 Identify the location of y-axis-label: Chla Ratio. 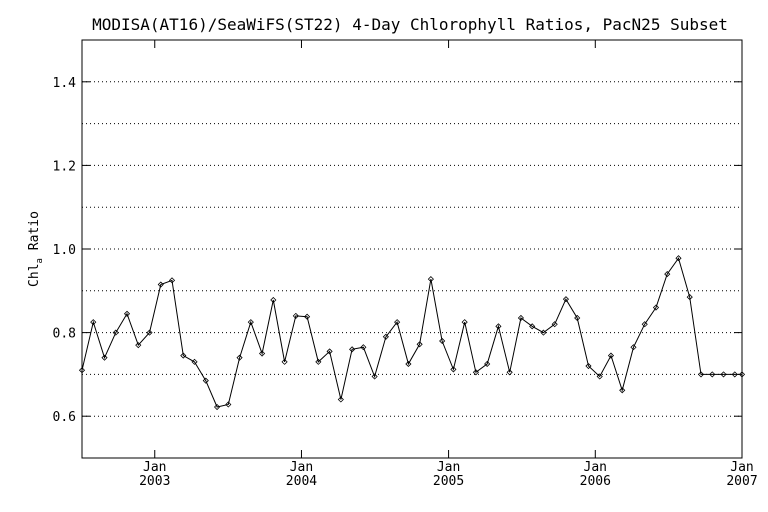
(36, 249).